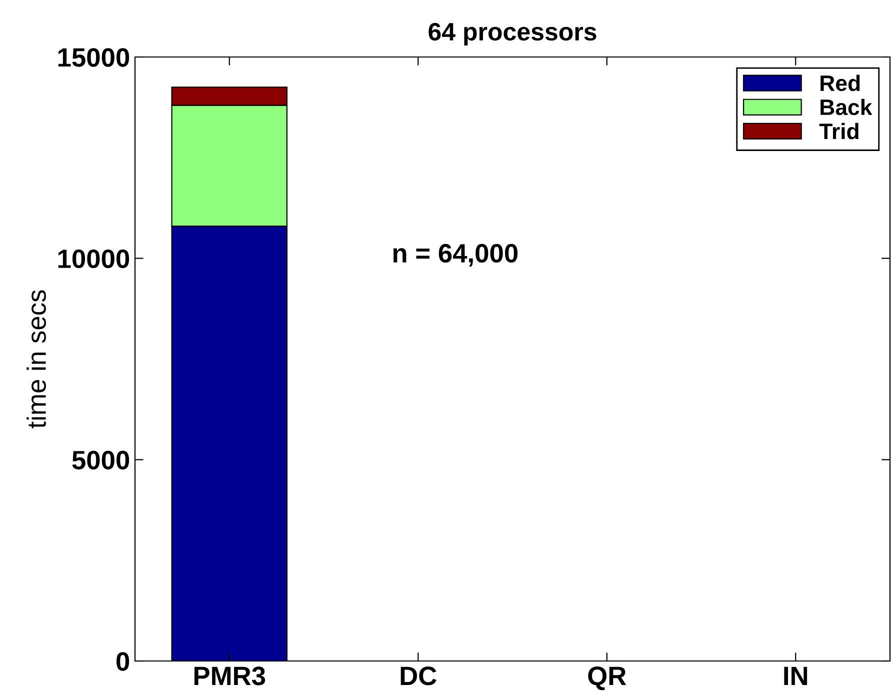  Describe the element at coordinates (840, 83) in the screenshot. I see `legend-label: Red` at that location.